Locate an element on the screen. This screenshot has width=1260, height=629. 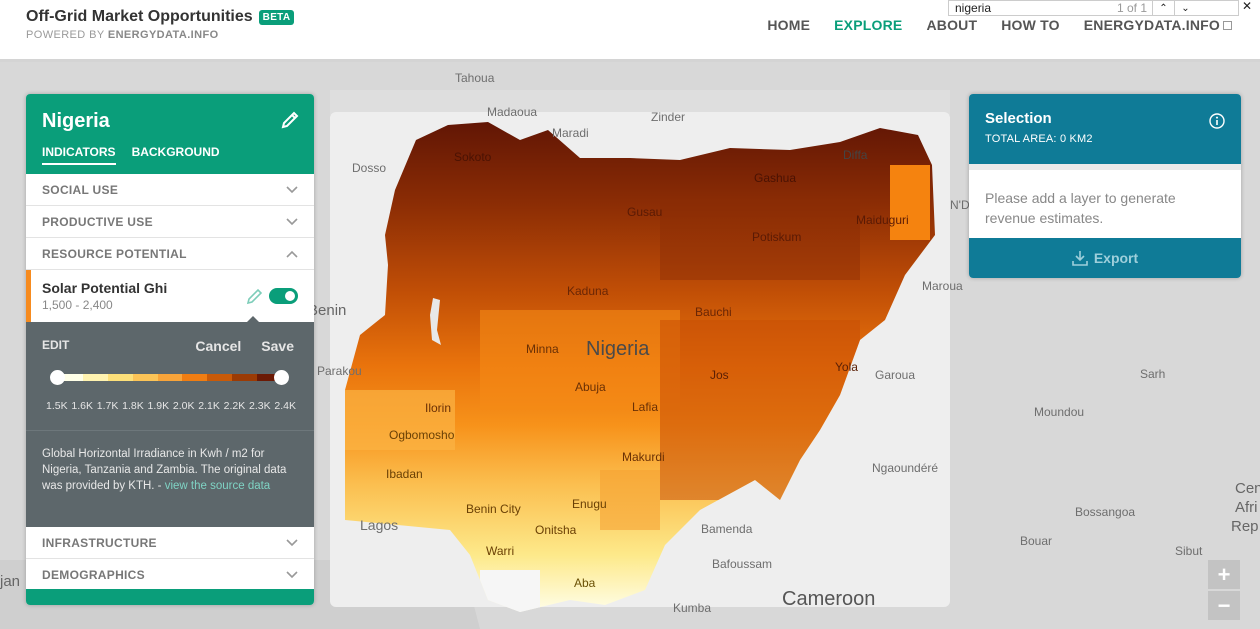
zoom-out-button: − is located at coordinates (1224, 605).